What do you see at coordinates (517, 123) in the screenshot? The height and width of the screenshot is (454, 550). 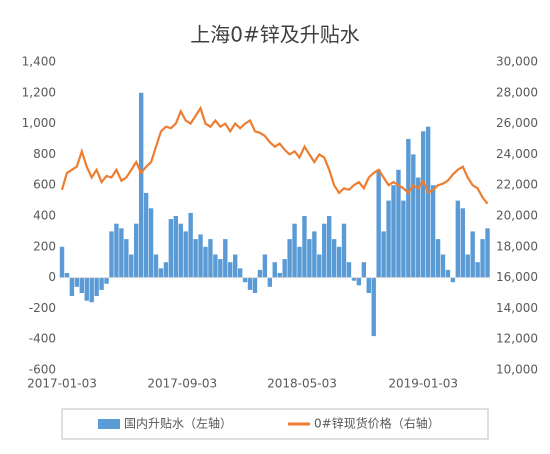 I see `y2-tick-label: 26,000` at bounding box center [517, 123].